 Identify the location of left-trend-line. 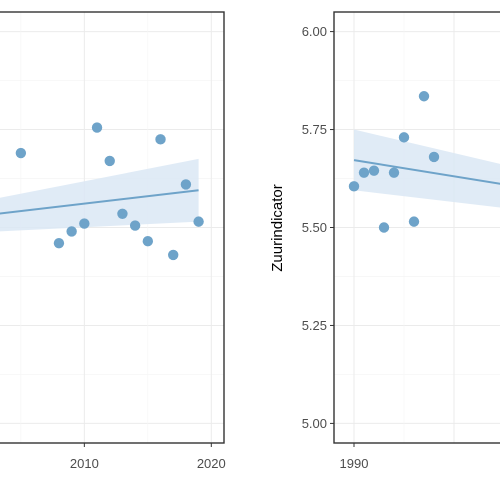
(99, 202).